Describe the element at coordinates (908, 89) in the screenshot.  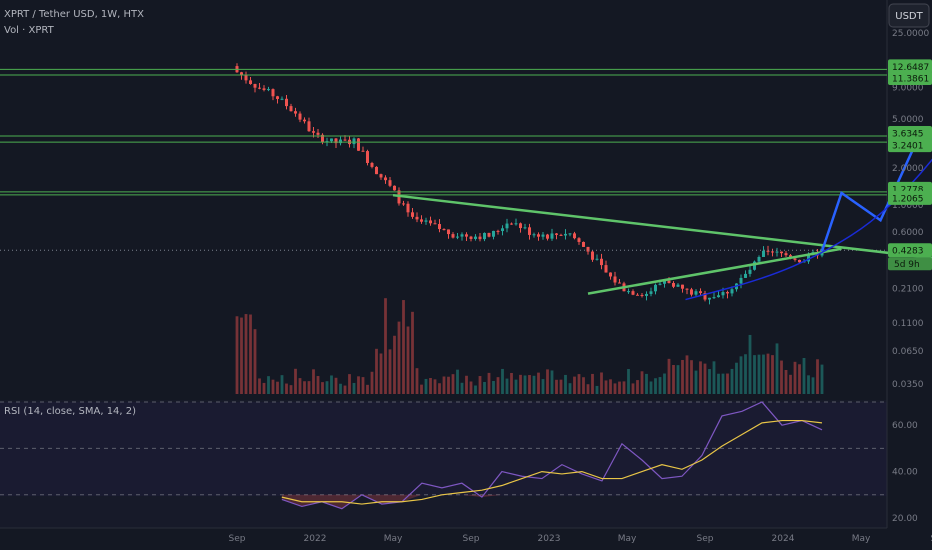
I see `price-tick-label: 9.0000` at that location.